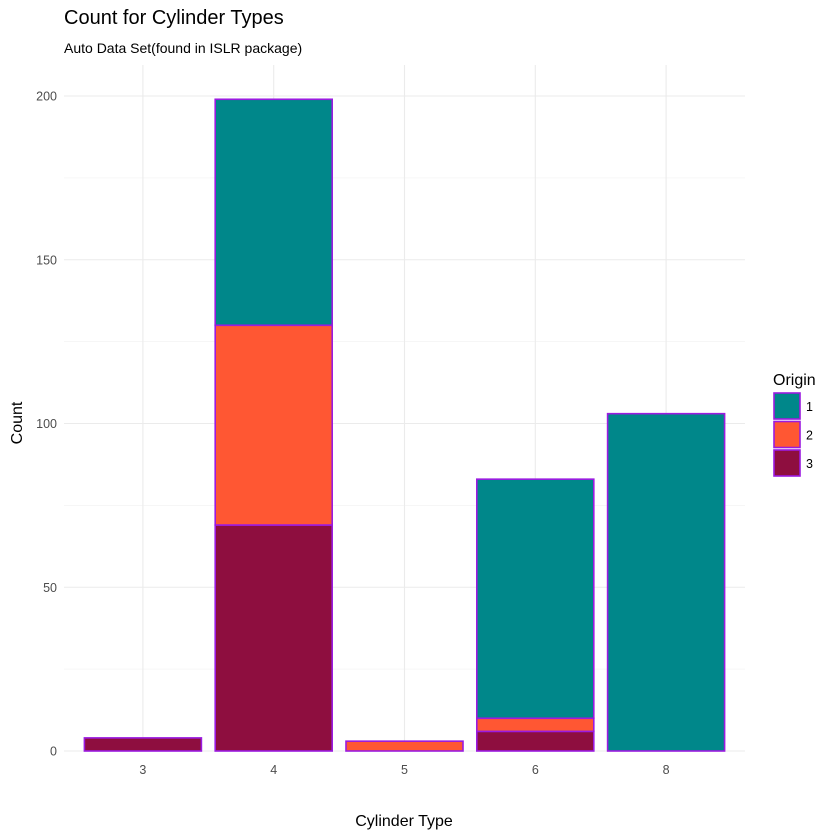 The image size is (840, 840). I want to click on y-axis-title: Count, so click(17, 422).